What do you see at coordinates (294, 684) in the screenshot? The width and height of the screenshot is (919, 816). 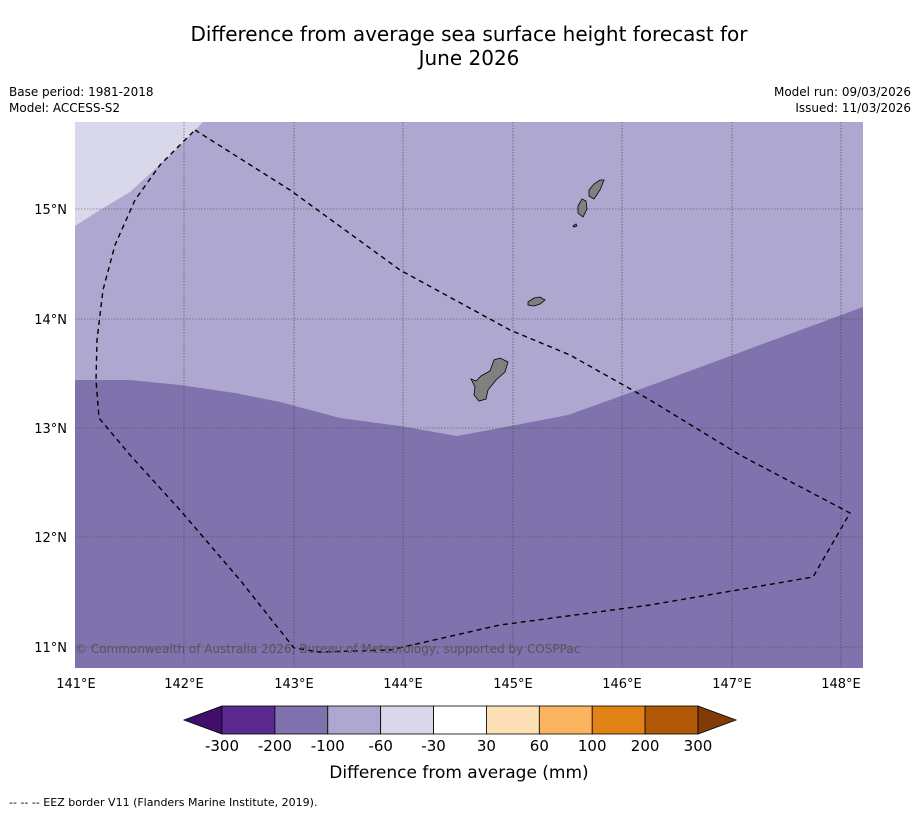 I see `lon-label: 143°E` at bounding box center [294, 684].